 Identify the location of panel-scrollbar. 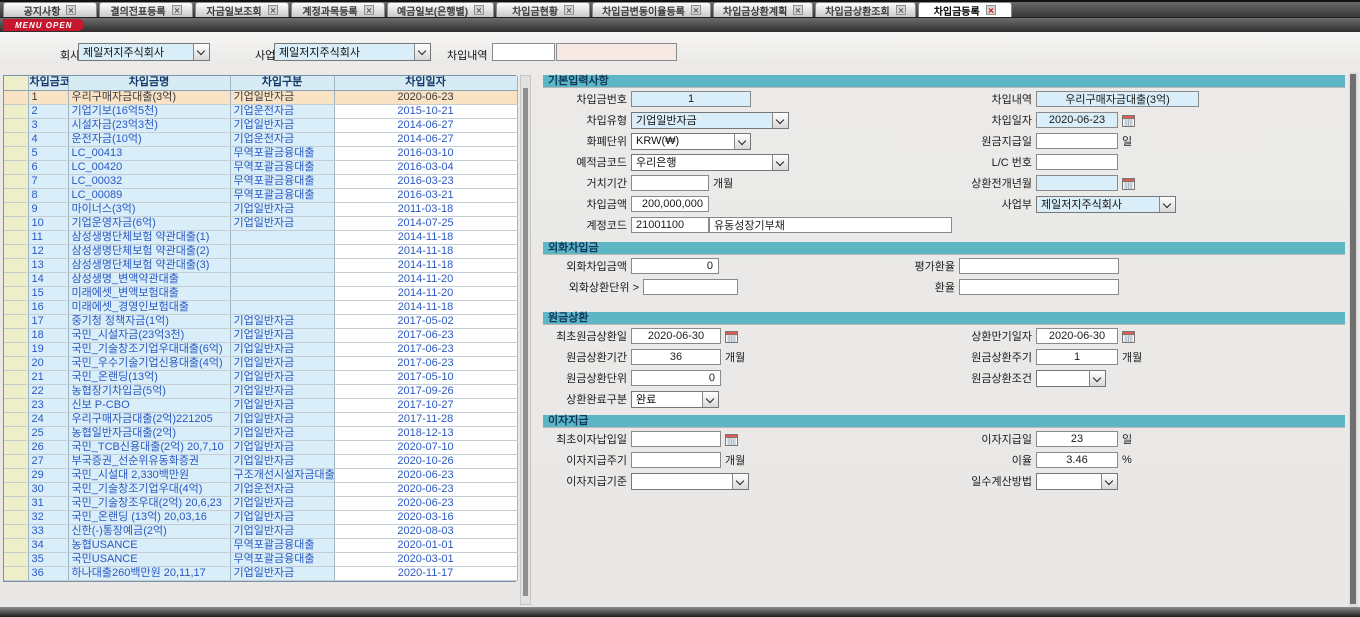
(1353, 340).